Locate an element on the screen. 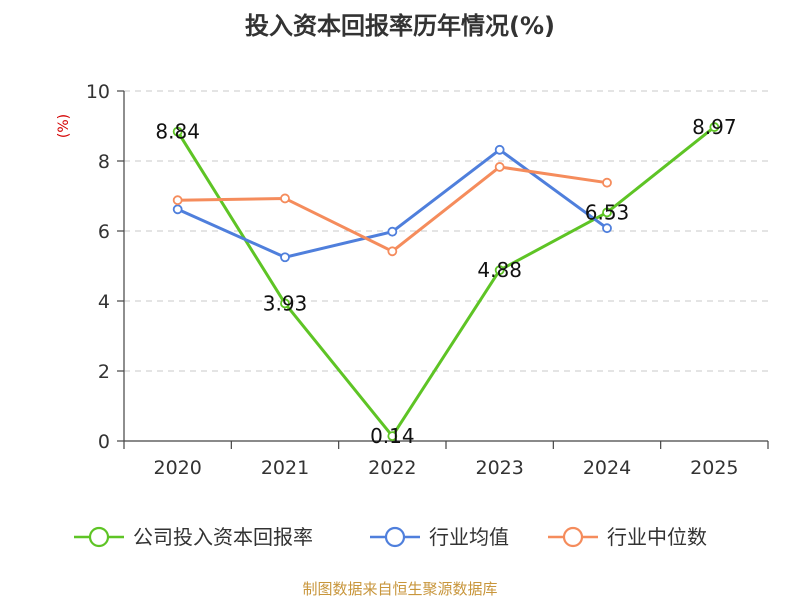 The image size is (800, 600). data-label-2020: 8.84 is located at coordinates (177, 132).